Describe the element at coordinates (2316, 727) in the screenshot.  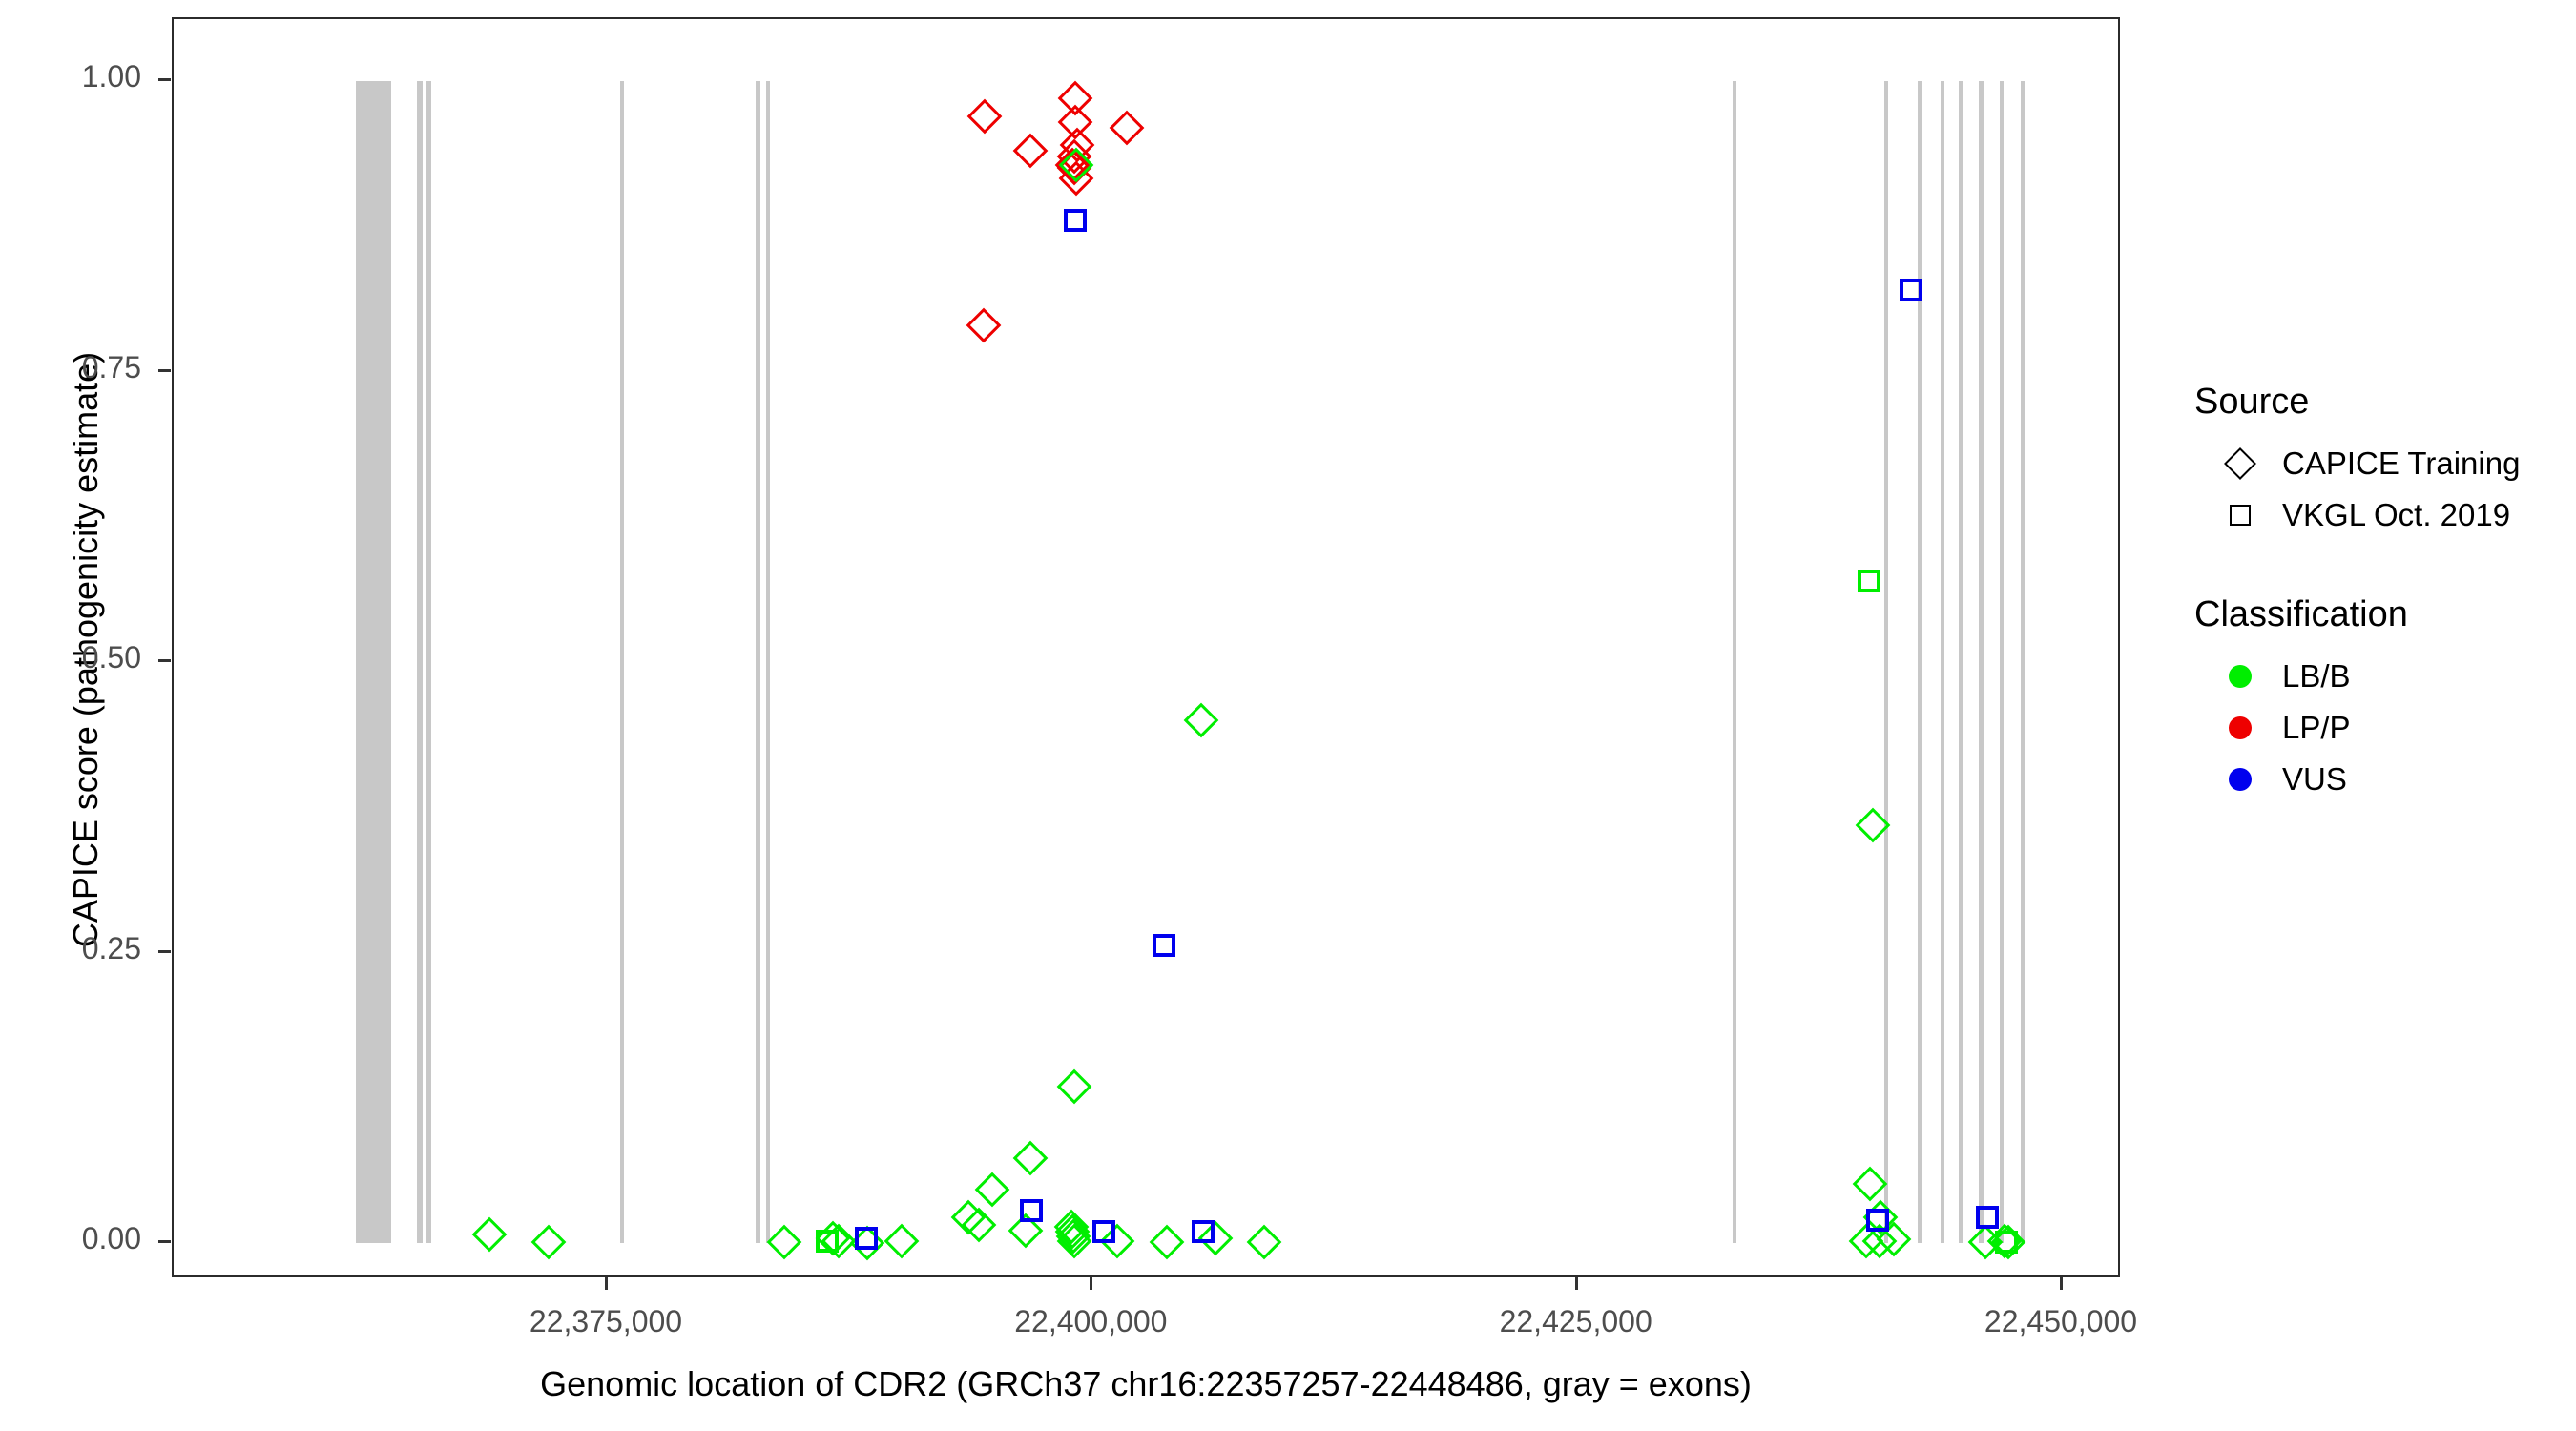
I see `legend-item-label: LP/P` at that location.